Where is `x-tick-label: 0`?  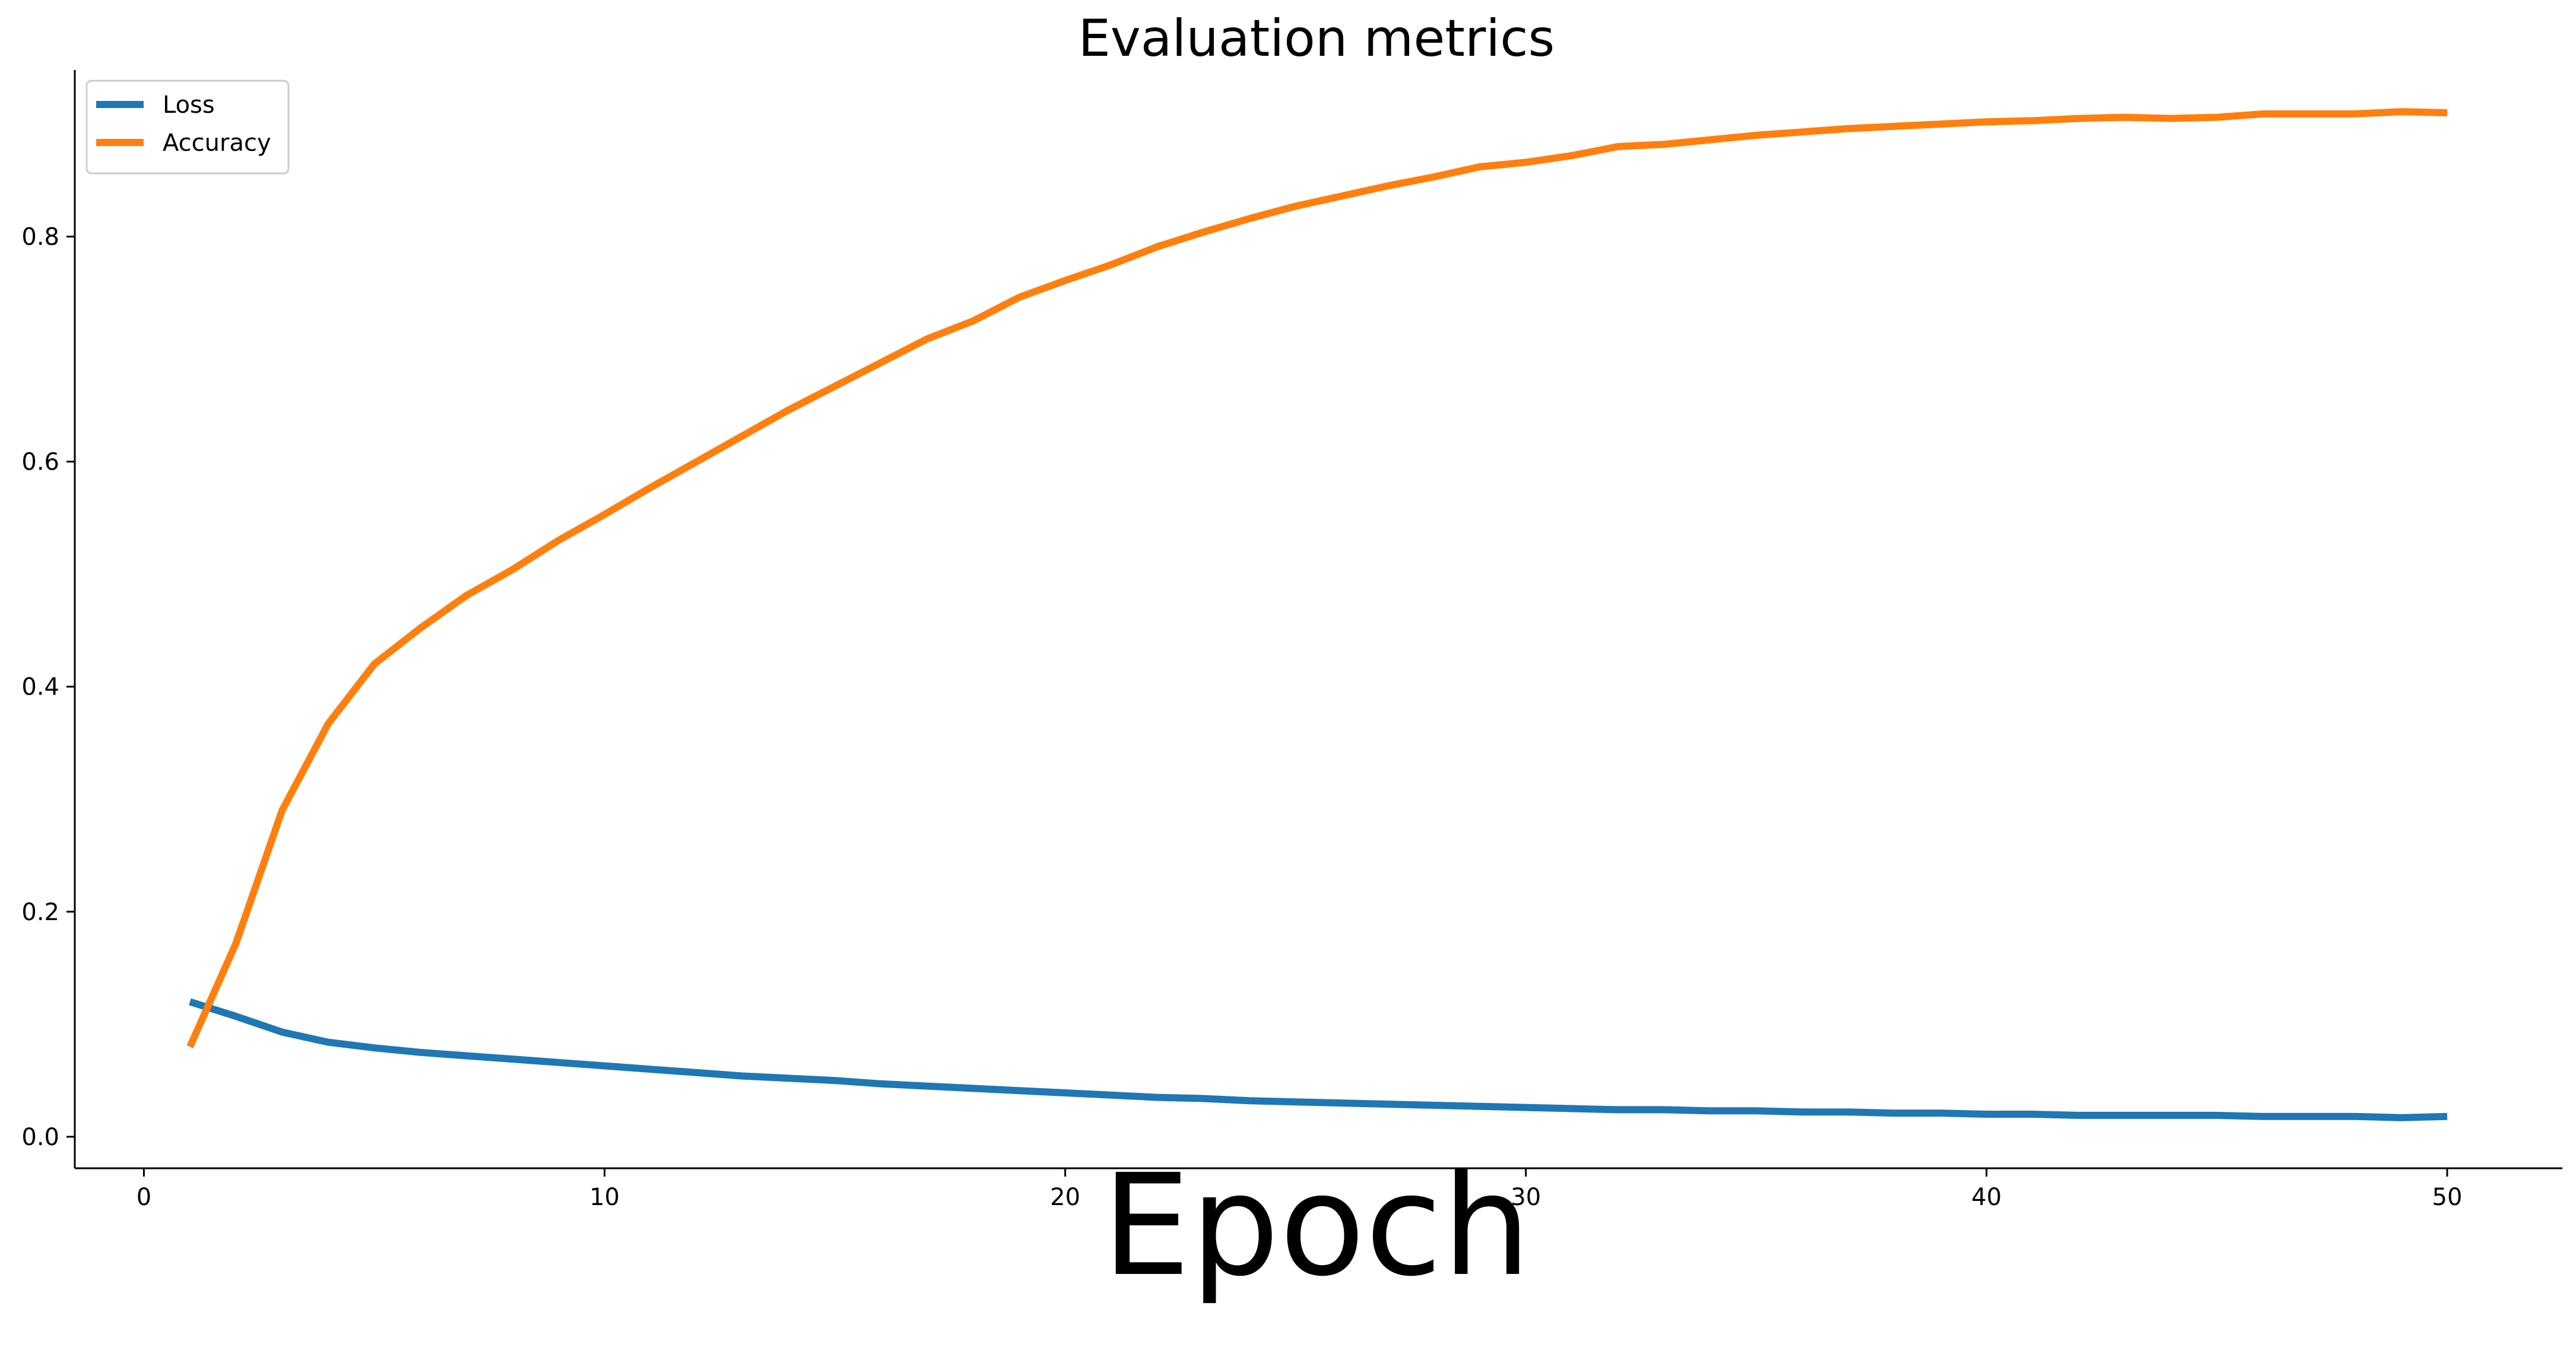 x-tick-label: 0 is located at coordinates (144, 1197).